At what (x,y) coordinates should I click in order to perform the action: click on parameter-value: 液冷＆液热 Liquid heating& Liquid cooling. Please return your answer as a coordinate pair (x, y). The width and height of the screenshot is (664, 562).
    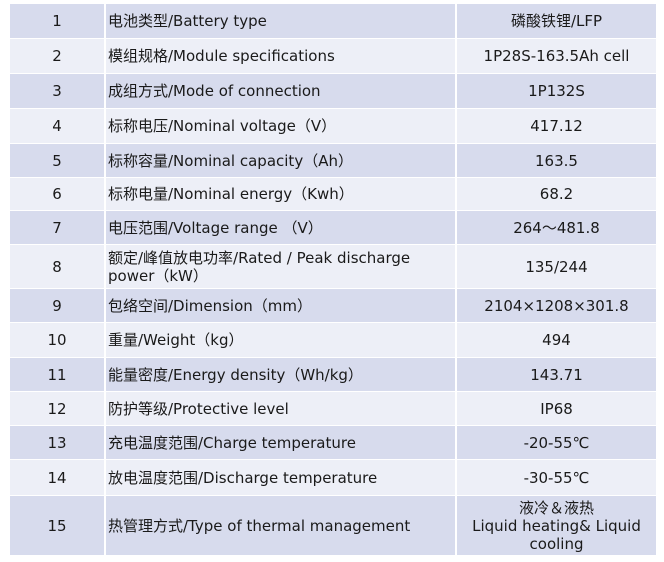
    Looking at the image, I should click on (556, 525).